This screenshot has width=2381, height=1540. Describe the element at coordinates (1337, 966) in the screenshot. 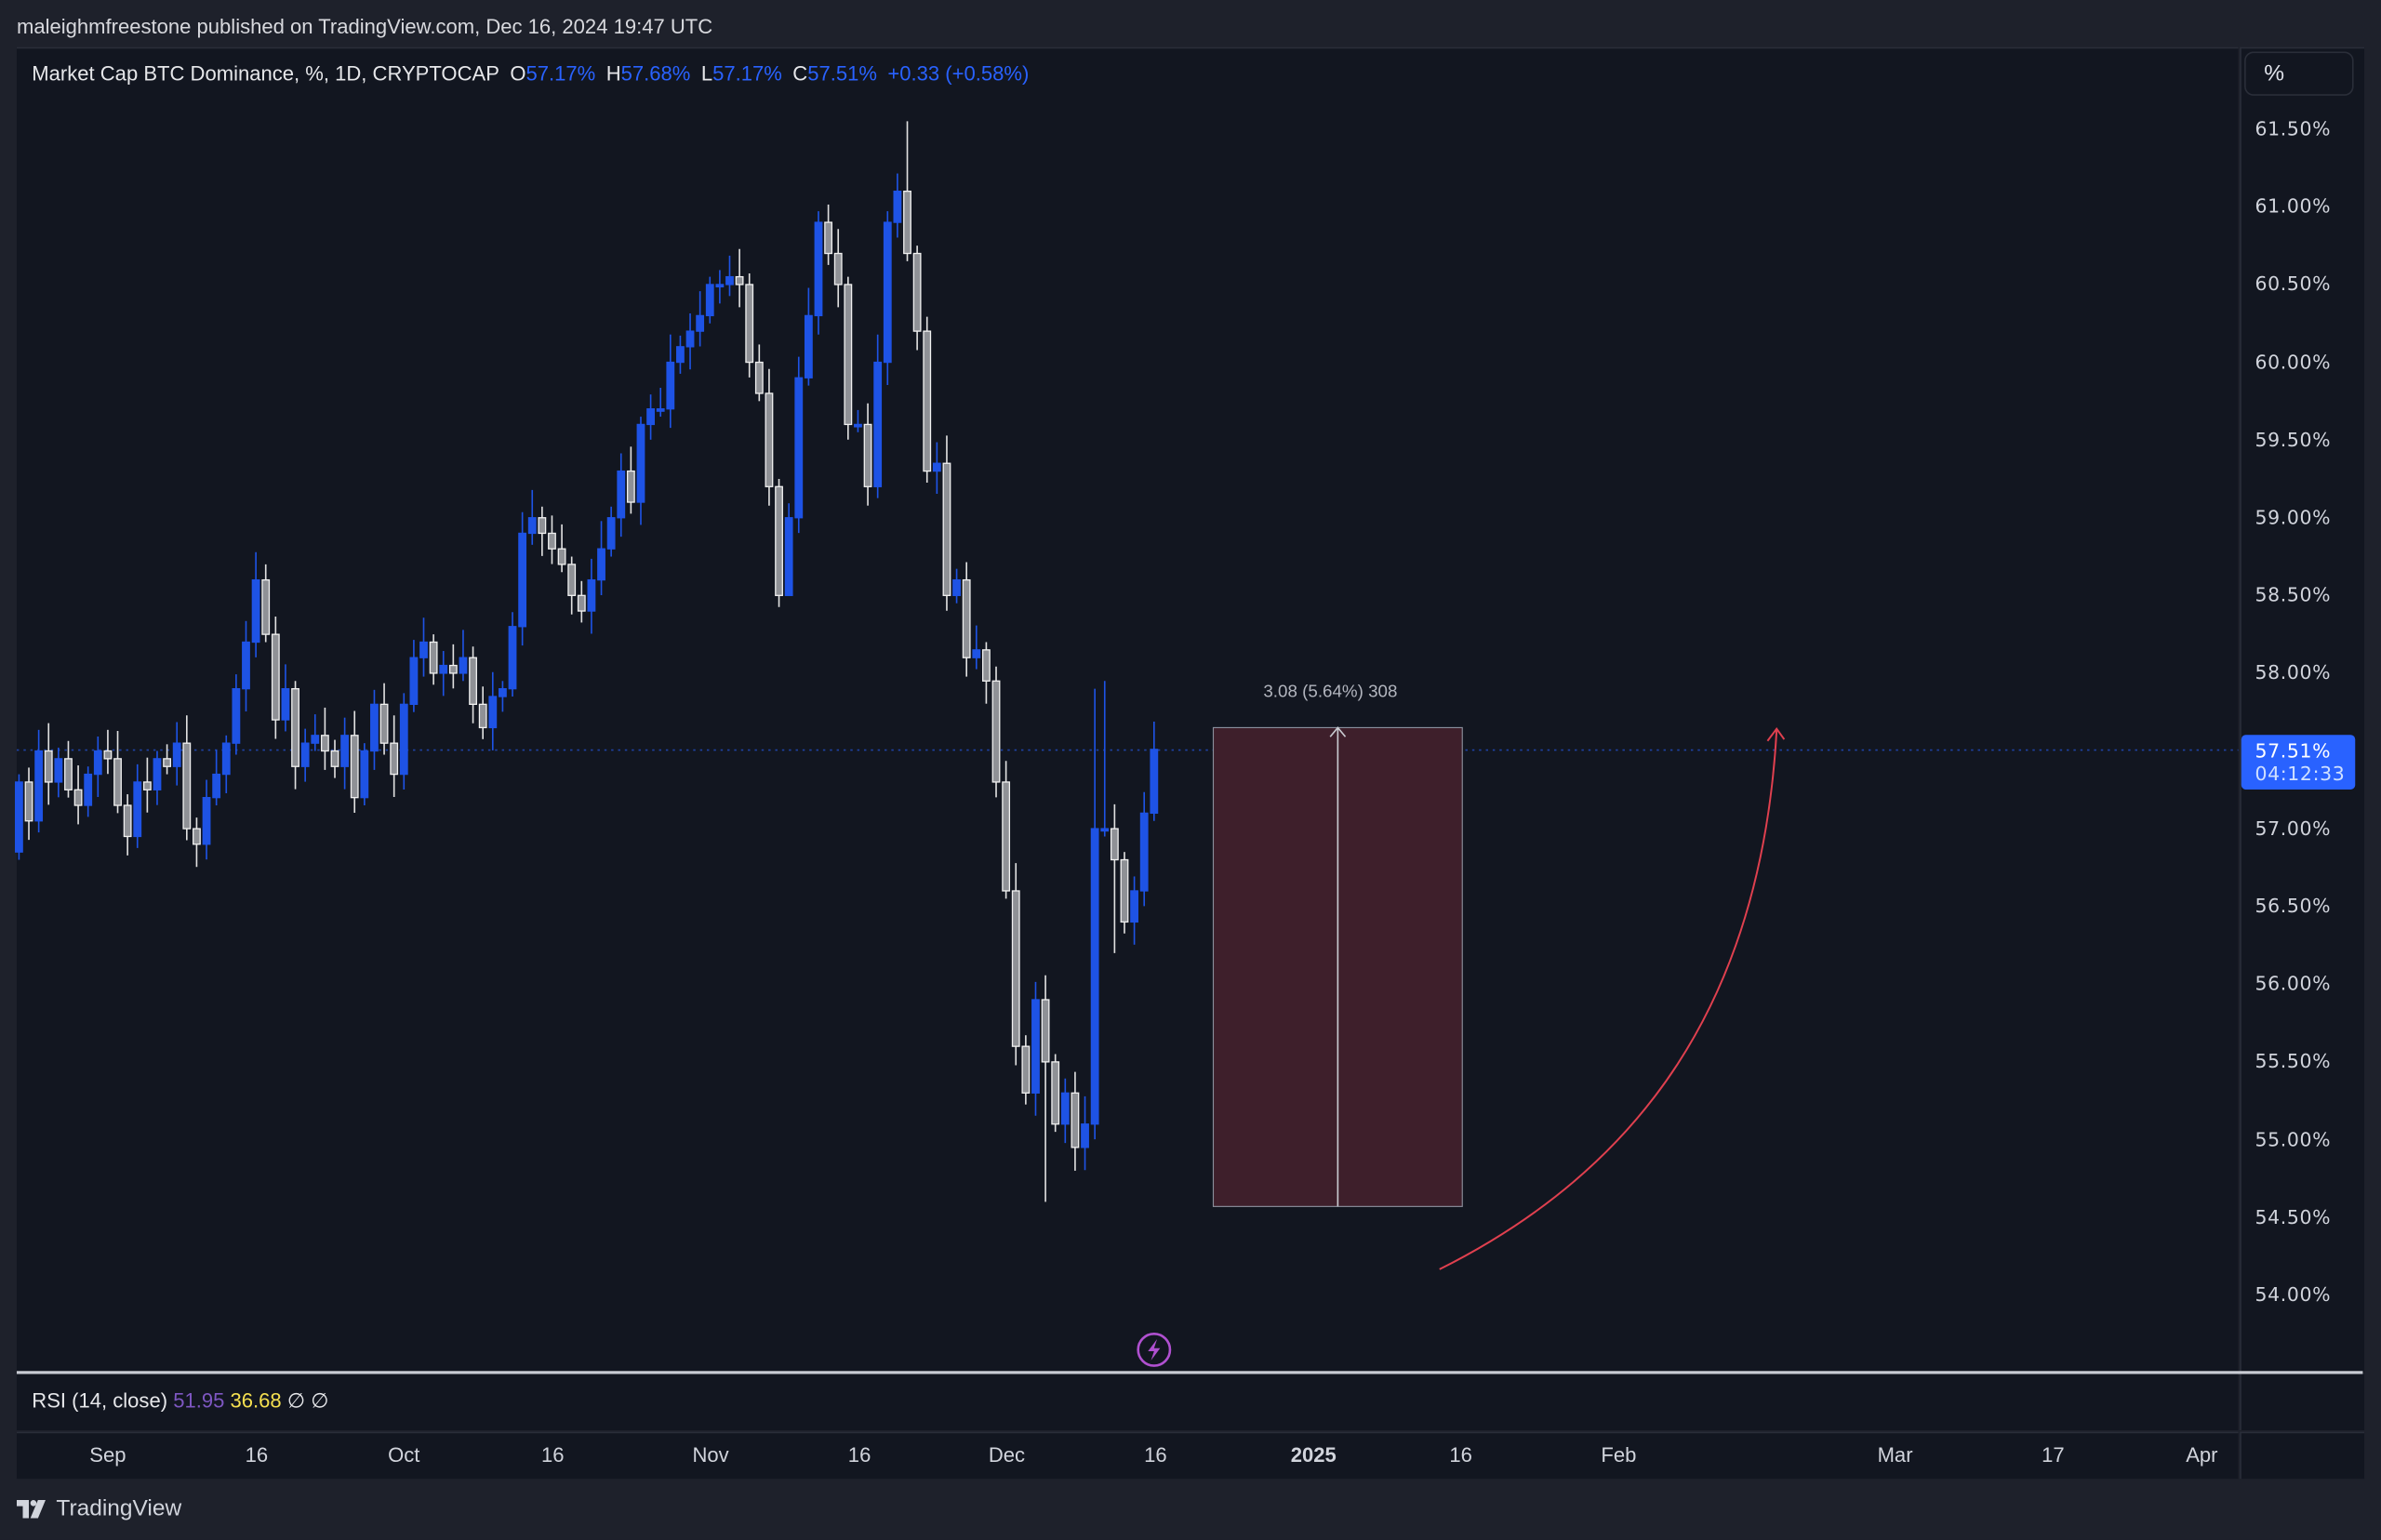

I see `price-range-measure` at that location.